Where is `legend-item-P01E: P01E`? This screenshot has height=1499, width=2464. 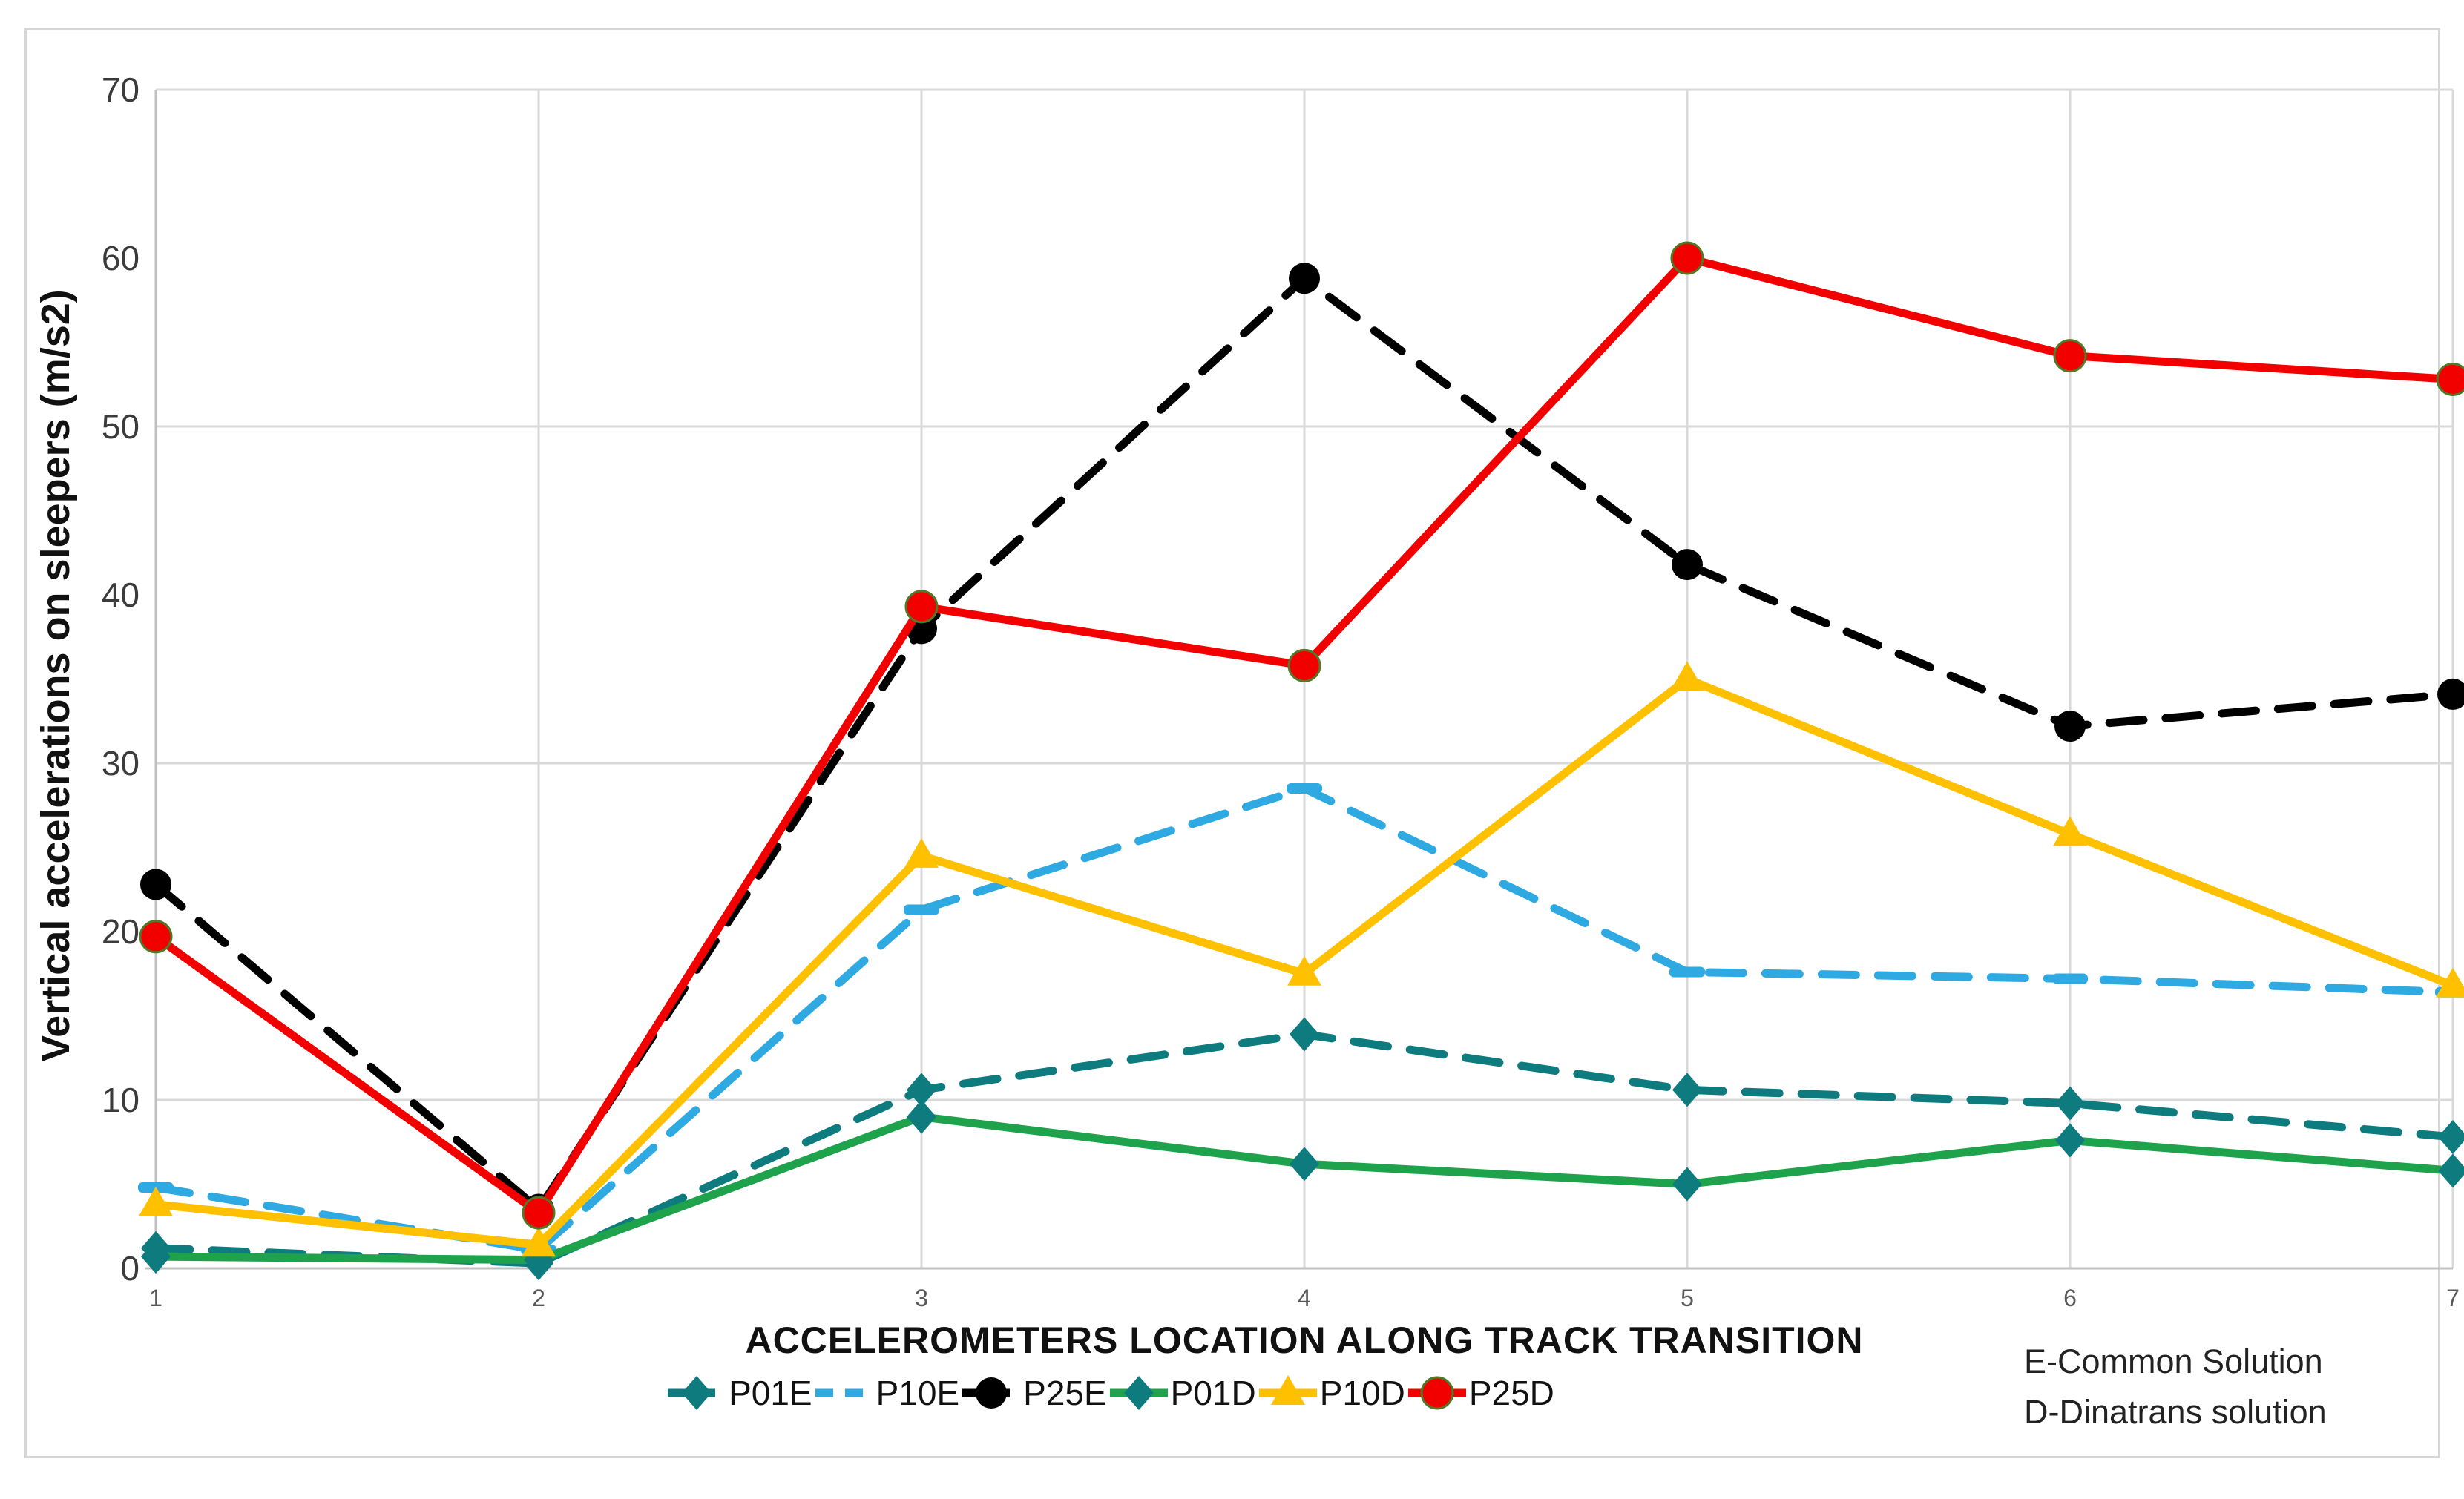
legend-item-P01E: P01E is located at coordinates (738, 1393).